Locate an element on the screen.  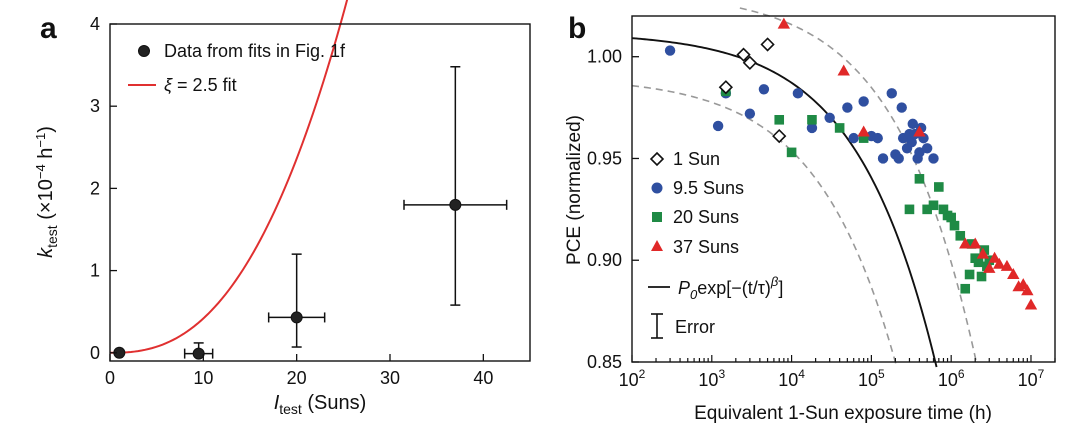
panel-a-legend: Data from fits in Fig. 1f ξ = 2.5 fit is located at coordinates (237, 68).